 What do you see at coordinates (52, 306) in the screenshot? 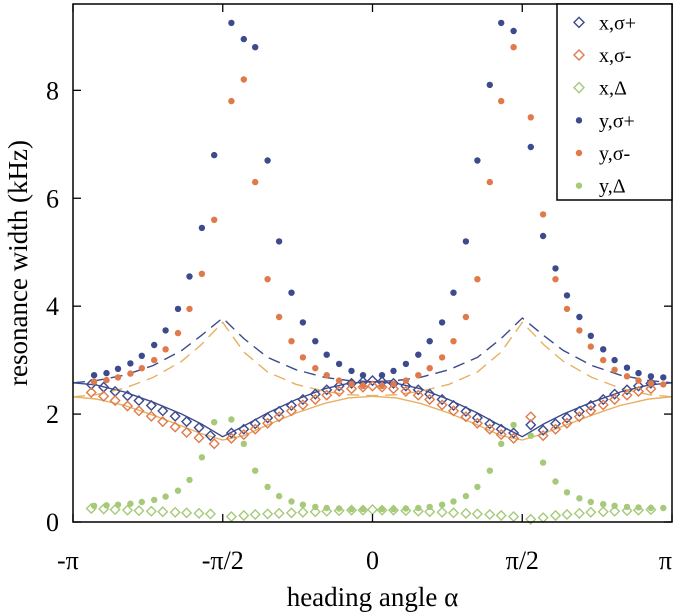
I see `y-tick-label-2: 4` at bounding box center [52, 306].